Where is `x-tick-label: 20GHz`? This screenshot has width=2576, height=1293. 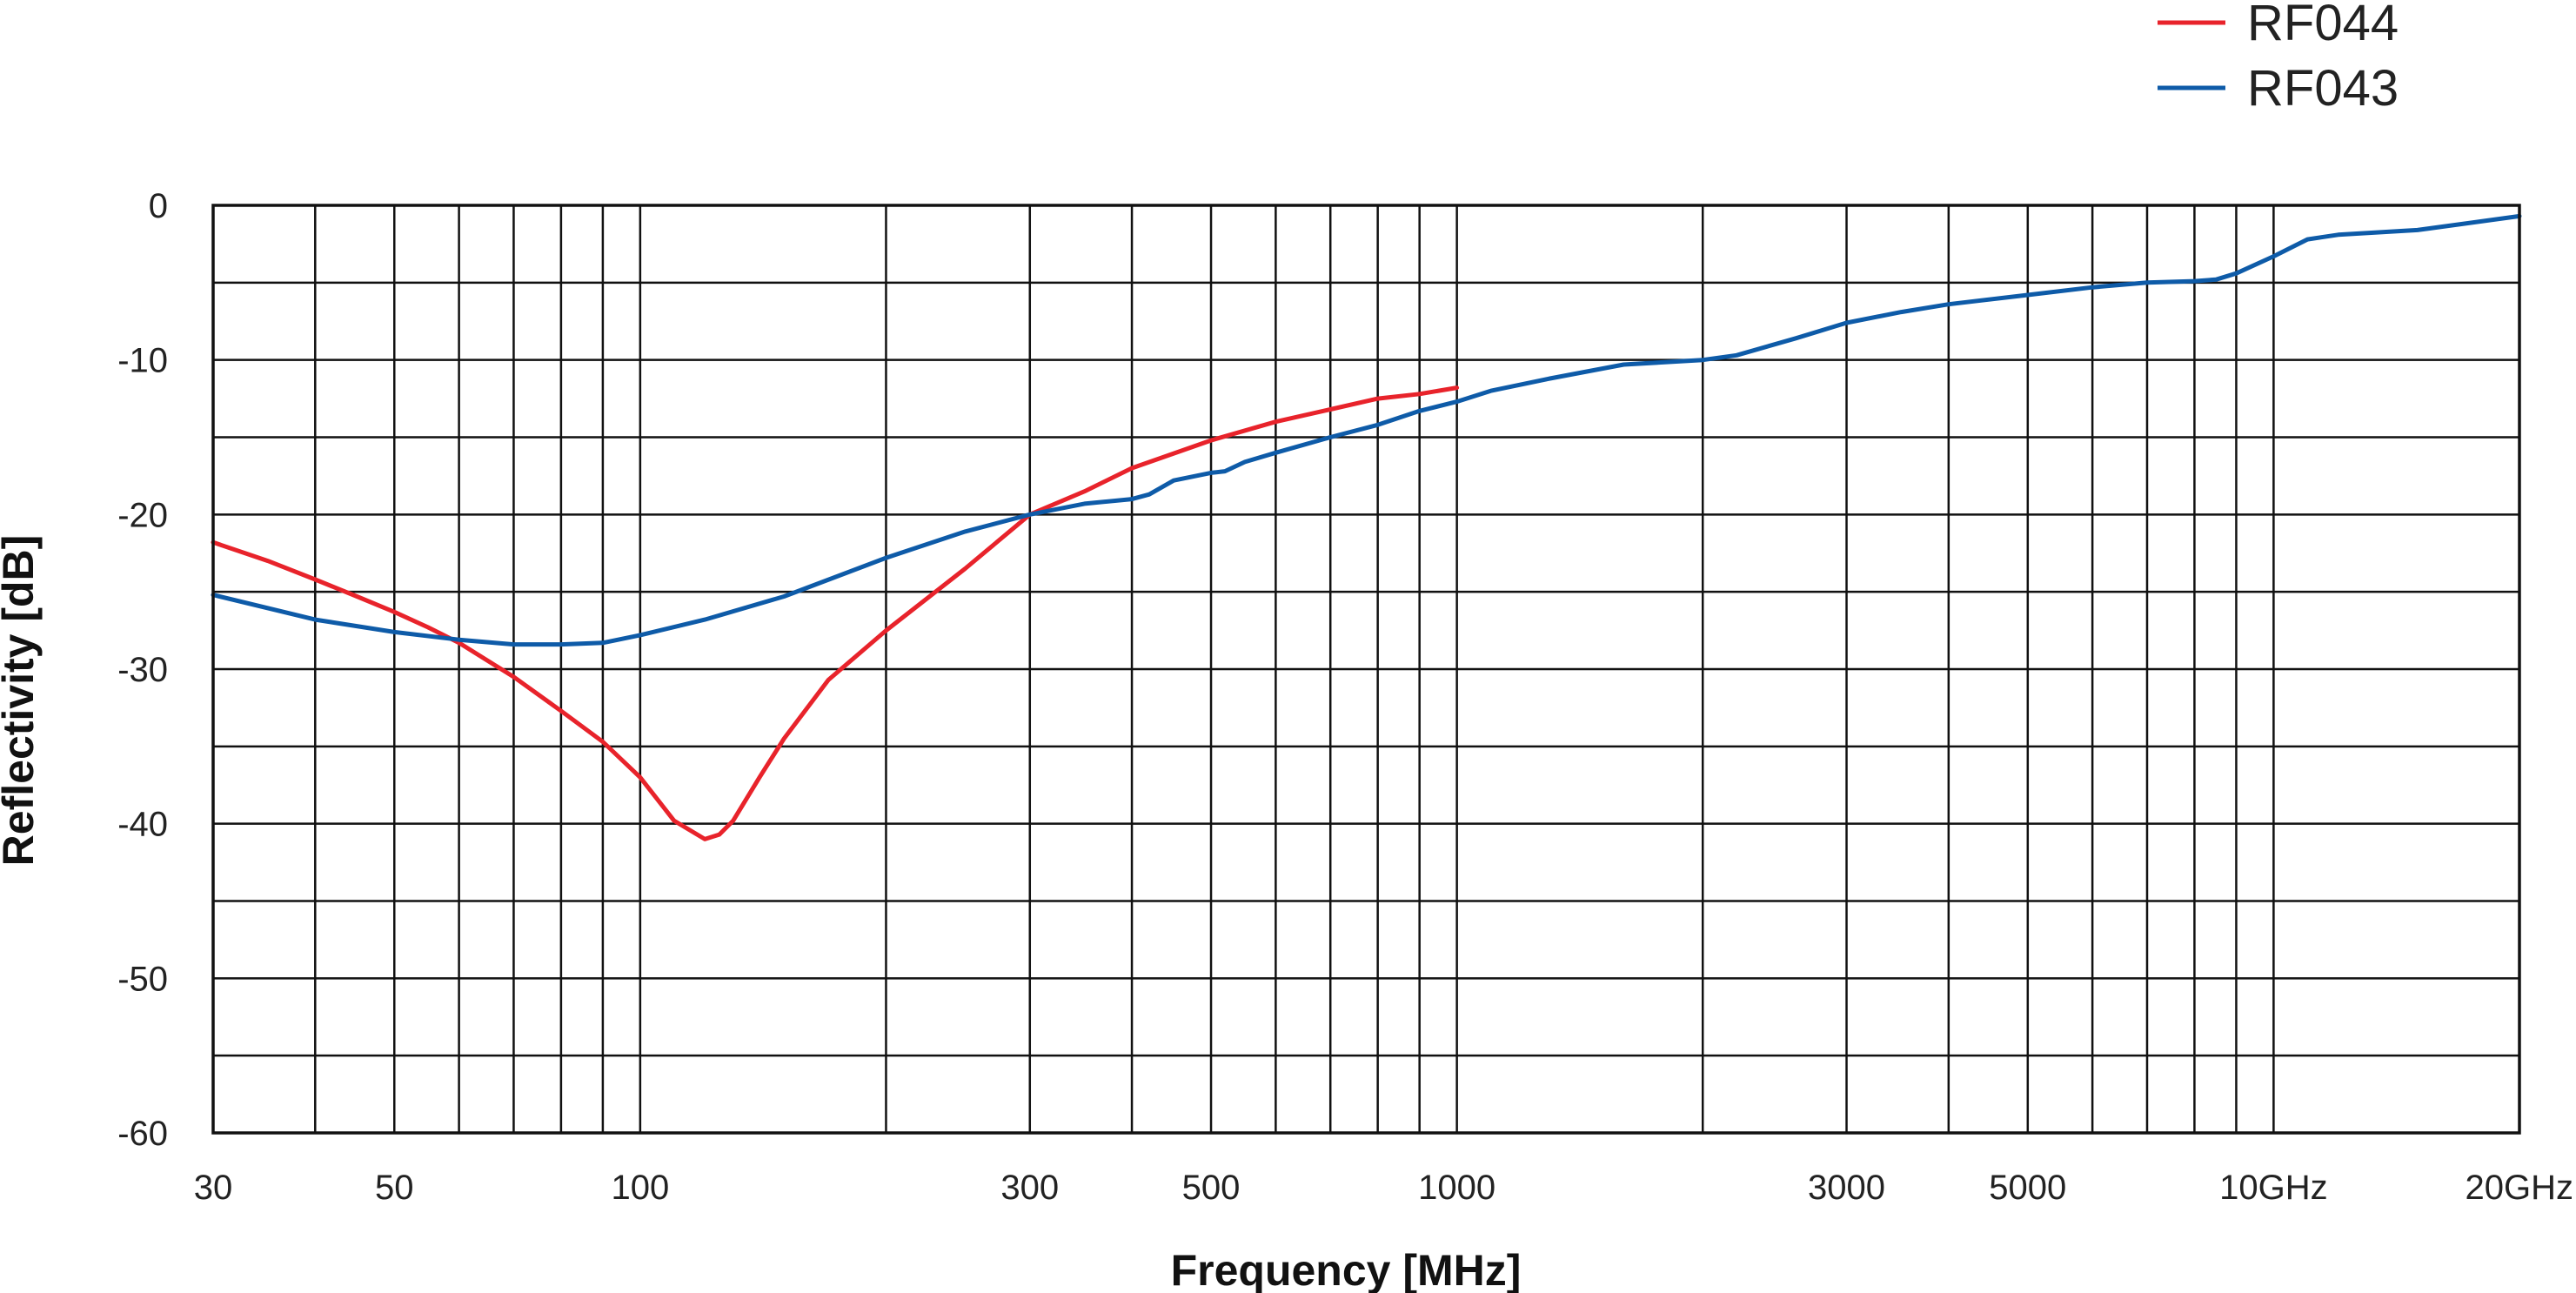
x-tick-label: 20GHz is located at coordinates (2520, 1188).